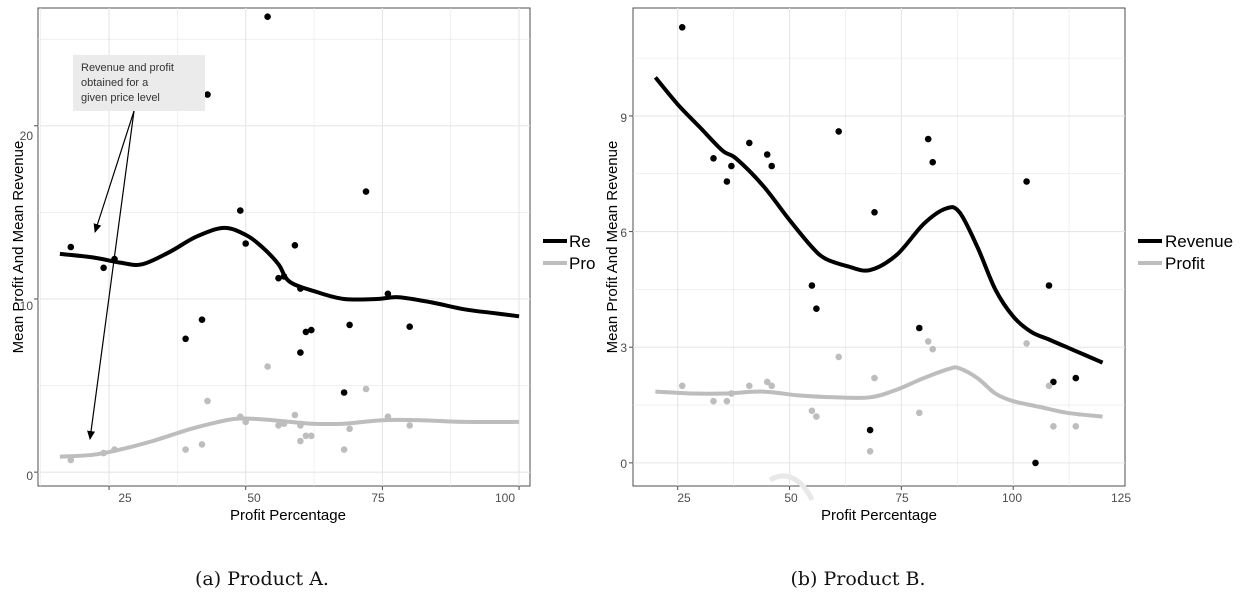  I want to click on x-tick-labels: 25 50 75 100 125, so click(904, 498).